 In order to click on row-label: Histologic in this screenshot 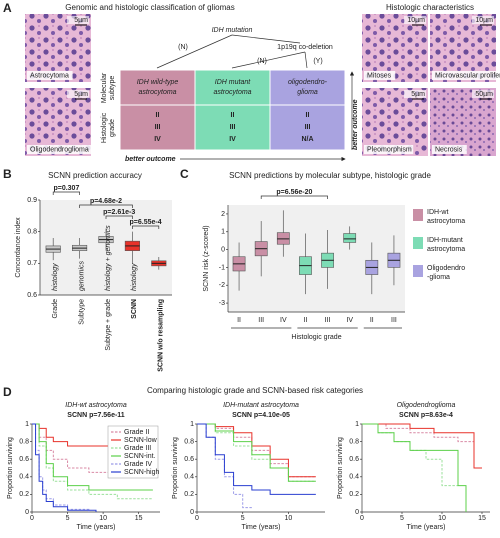, I will do `click(104, 127)`.